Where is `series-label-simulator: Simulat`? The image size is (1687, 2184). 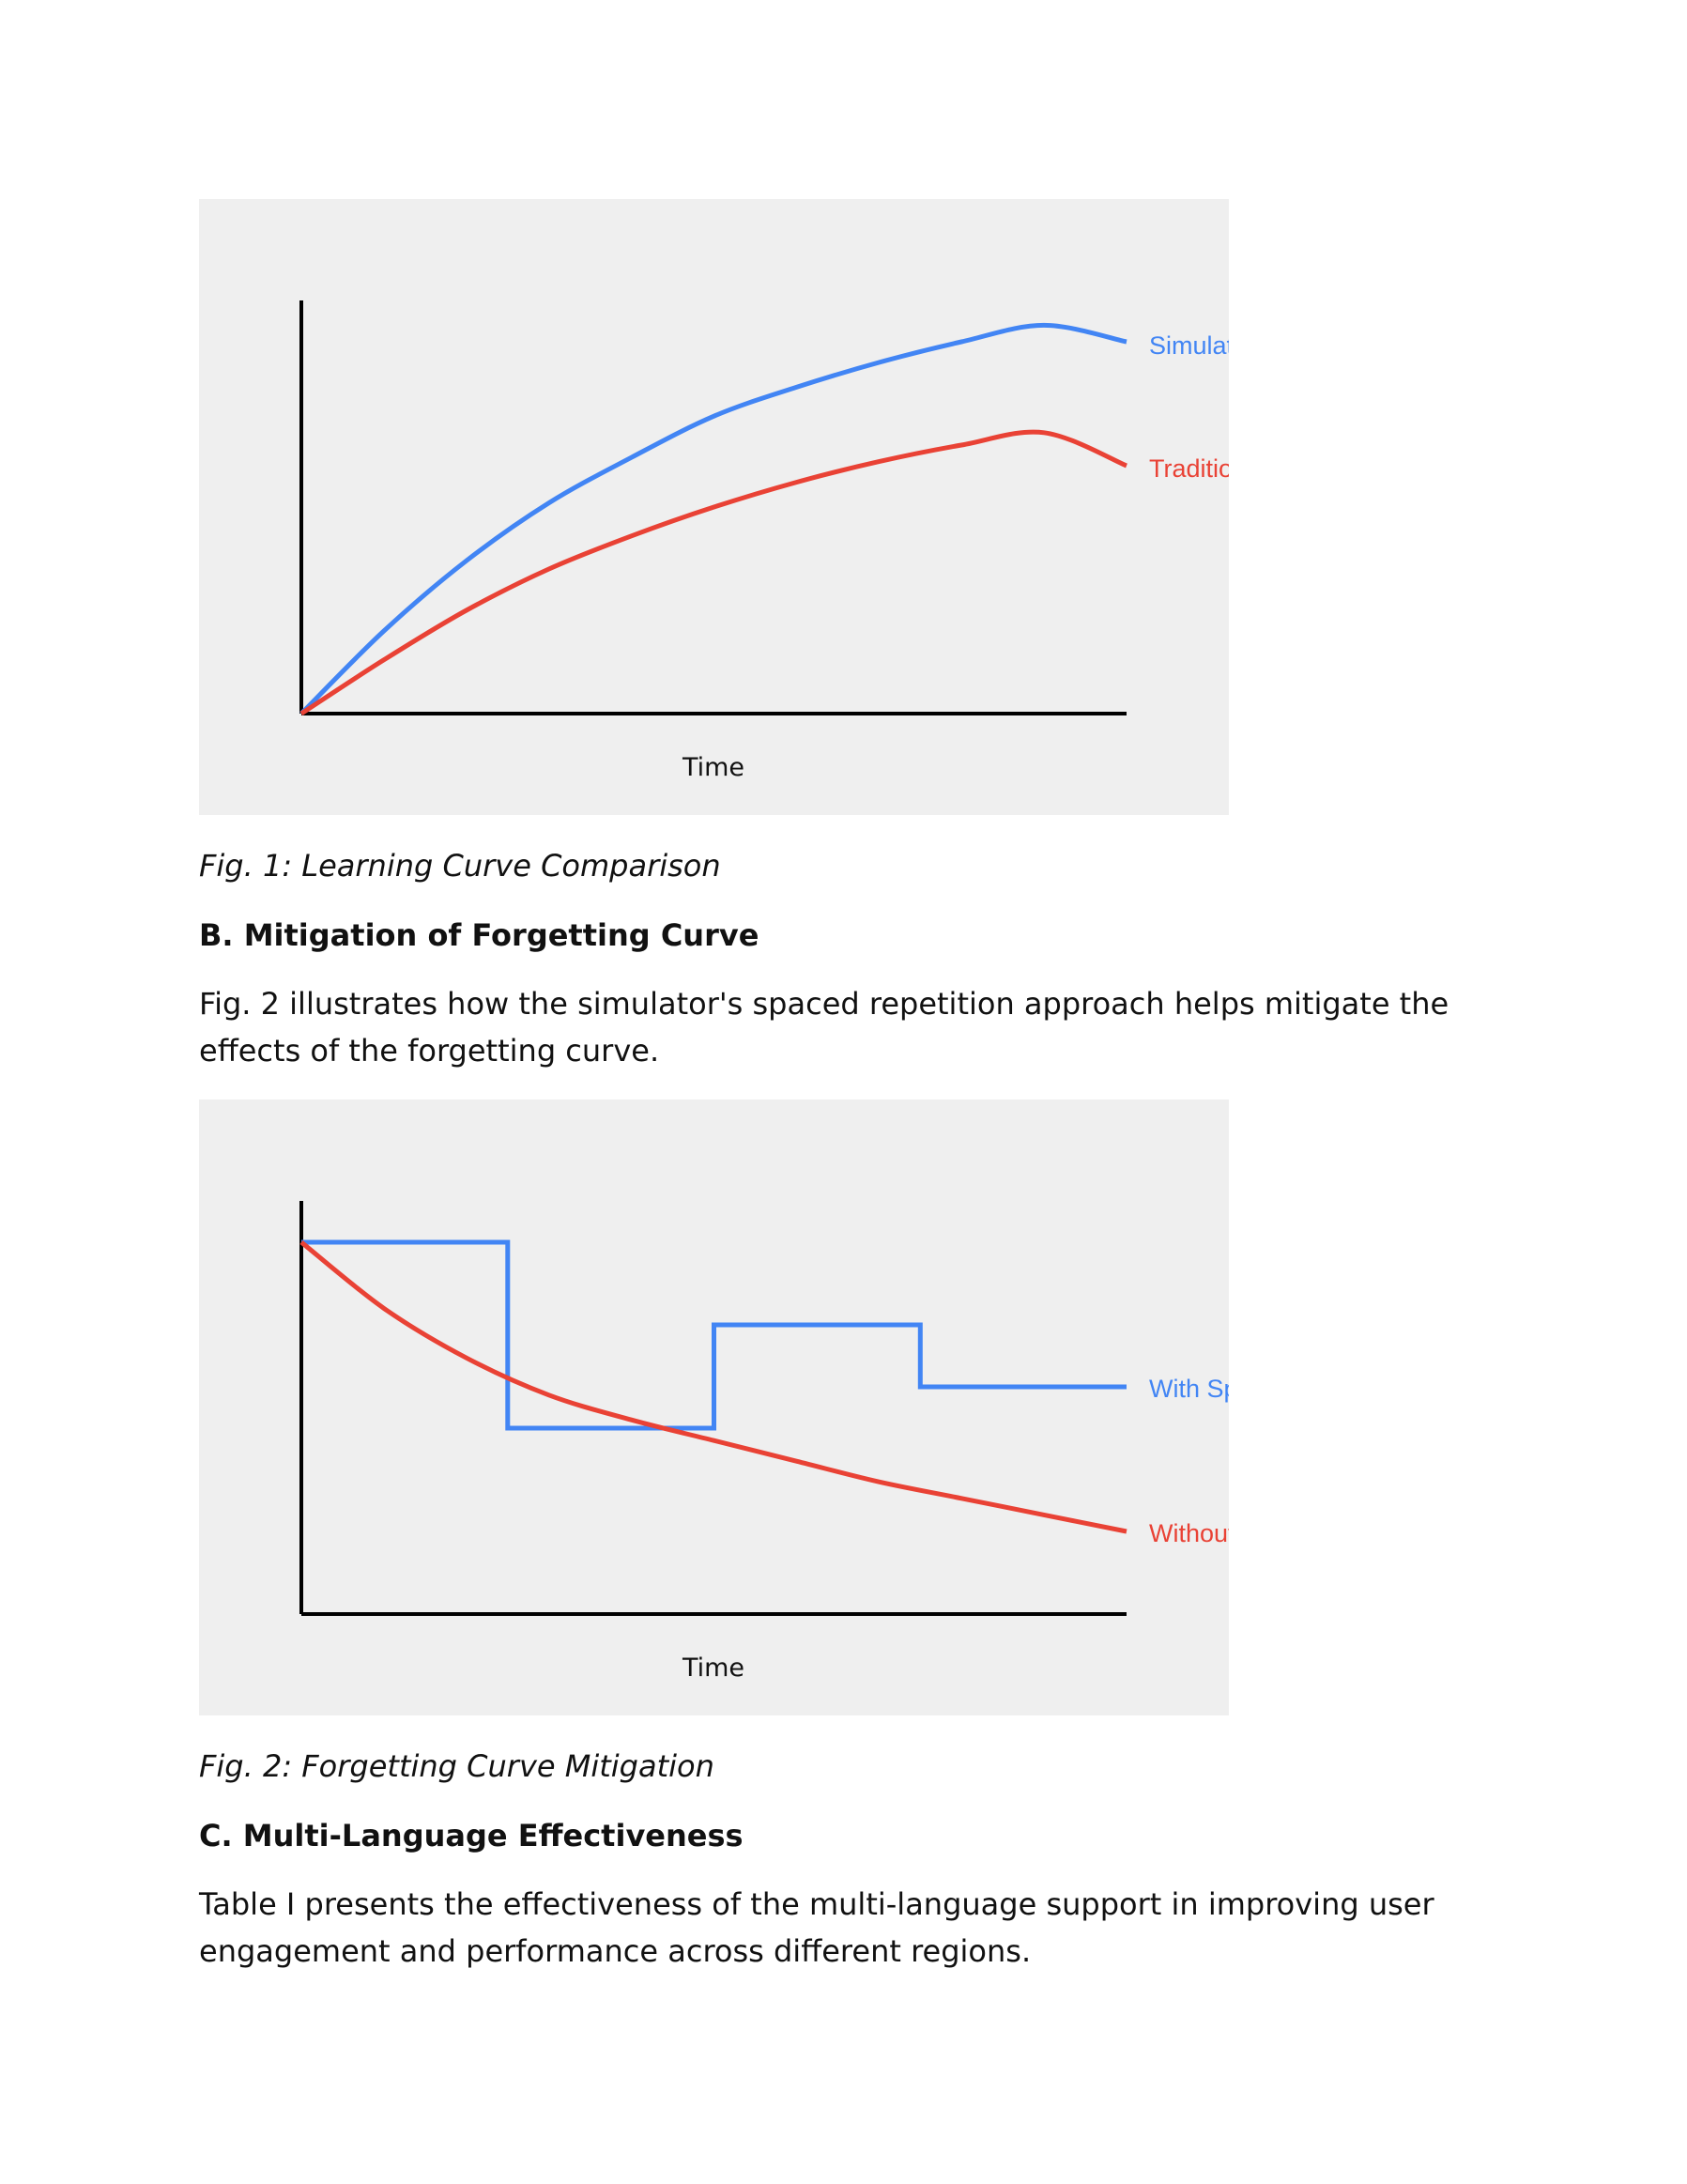
series-label-simulator: Simulat is located at coordinates (1189, 345).